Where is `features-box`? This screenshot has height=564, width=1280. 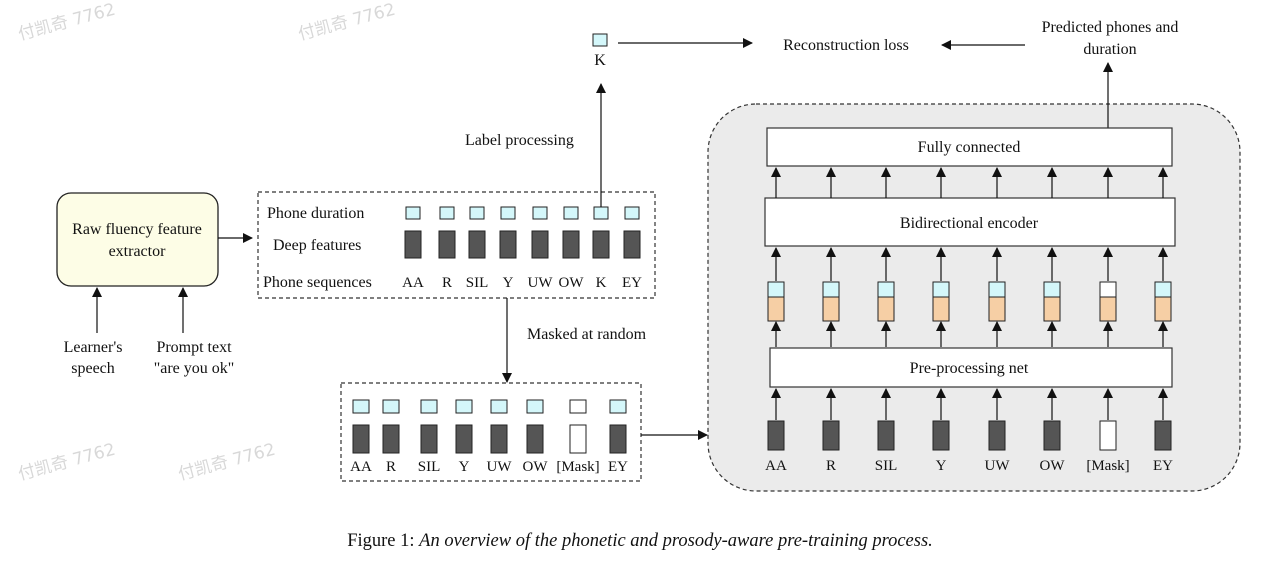 features-box is located at coordinates (456, 245).